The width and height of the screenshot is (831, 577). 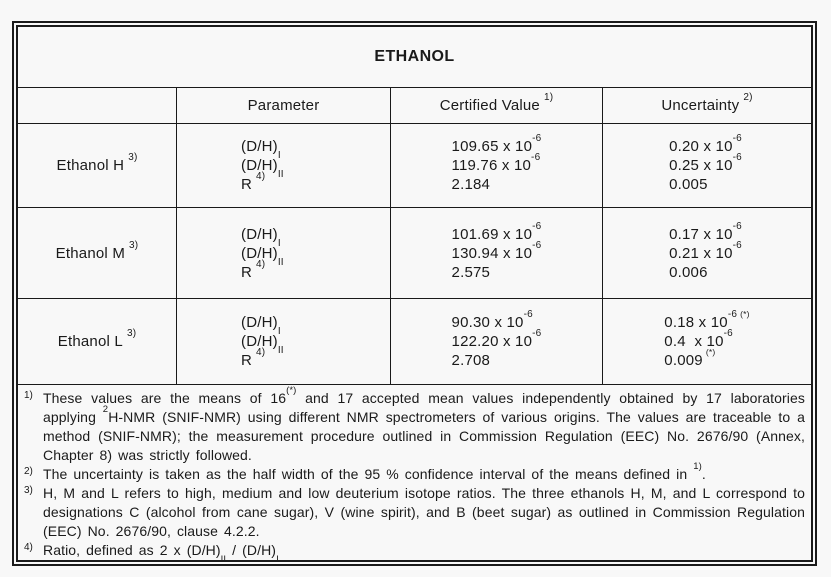 I want to click on footnote-subscript: II, so click(x=223, y=556).